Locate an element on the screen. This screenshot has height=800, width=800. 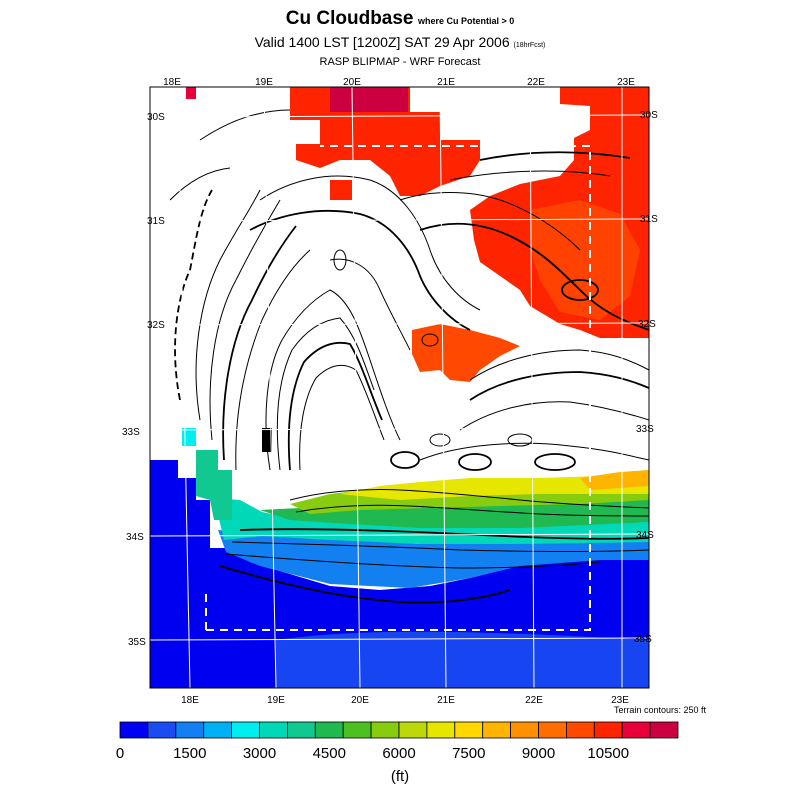
small-red-cell is located at coordinates (191, 93).